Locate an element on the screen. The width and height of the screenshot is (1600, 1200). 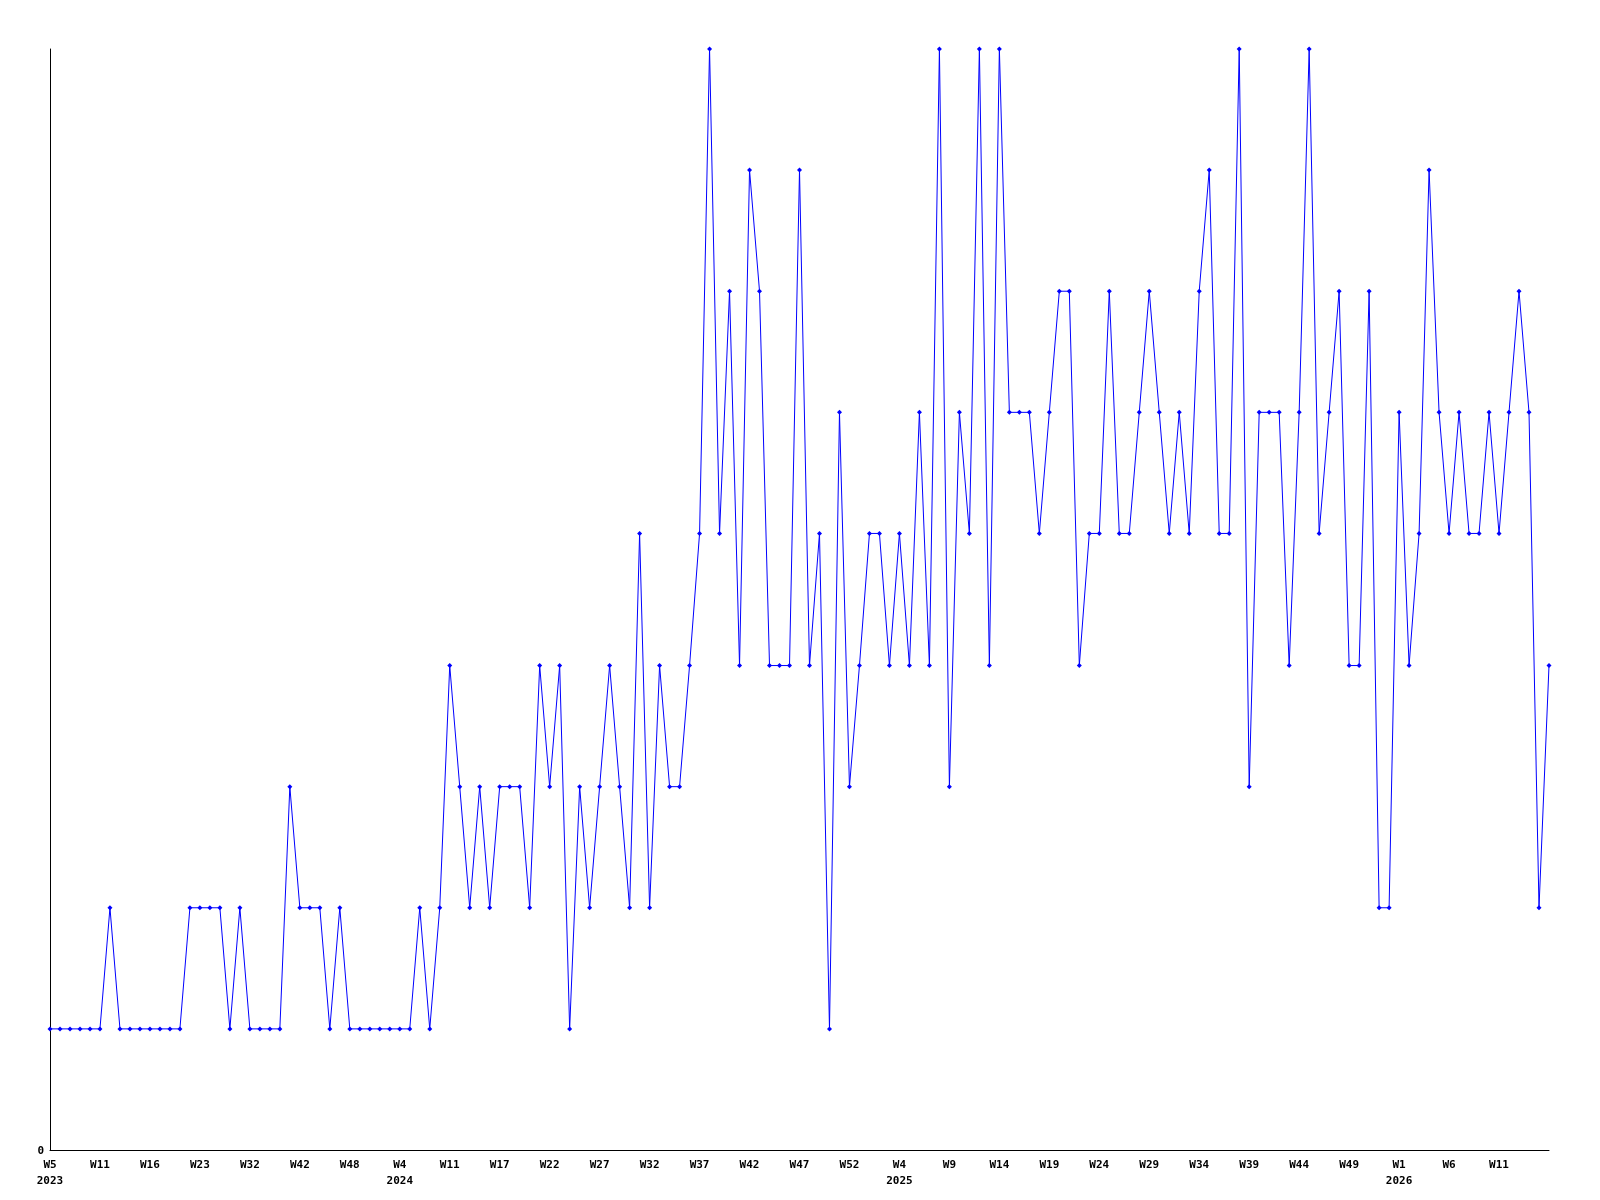
x-tick-label: W48 is located at coordinates (349, 1164).